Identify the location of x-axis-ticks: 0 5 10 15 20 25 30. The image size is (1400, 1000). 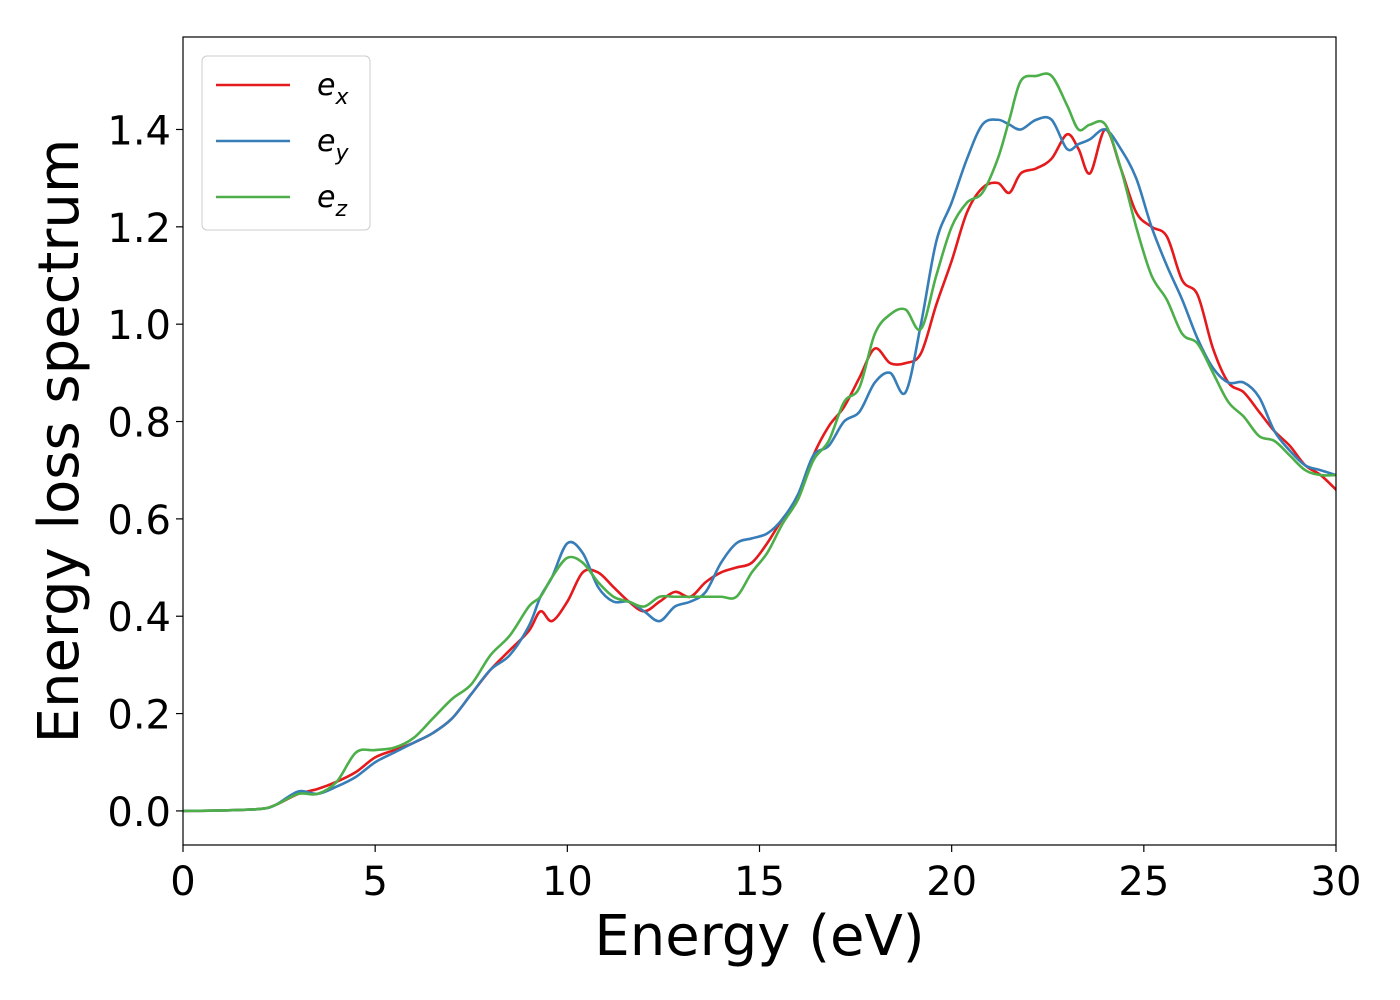
(765, 875).